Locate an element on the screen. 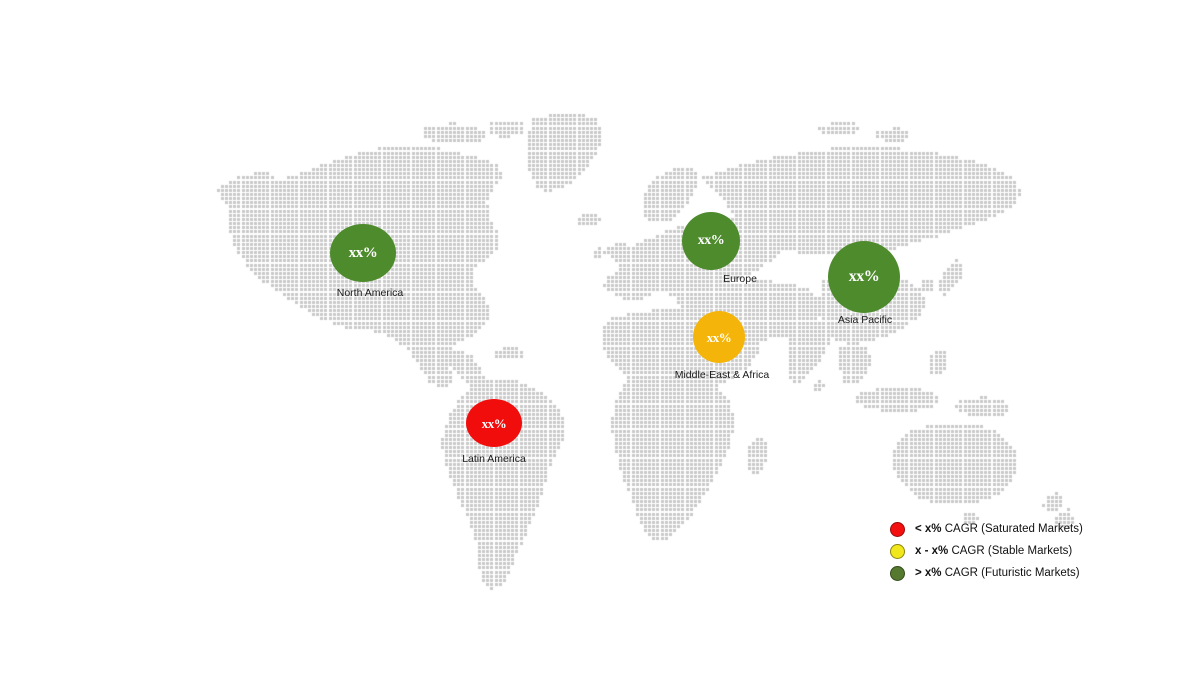 Image resolution: width=1200 pixels, height=675 pixels. region-label-europe: Europe is located at coordinates (740, 278).